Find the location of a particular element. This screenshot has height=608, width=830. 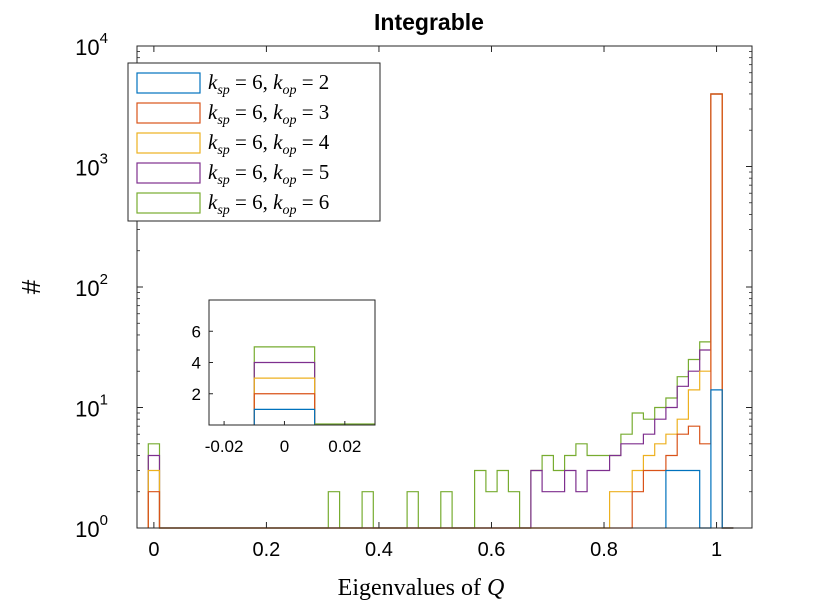

inset-y-tick-label: 2 is located at coordinates (196, 394).